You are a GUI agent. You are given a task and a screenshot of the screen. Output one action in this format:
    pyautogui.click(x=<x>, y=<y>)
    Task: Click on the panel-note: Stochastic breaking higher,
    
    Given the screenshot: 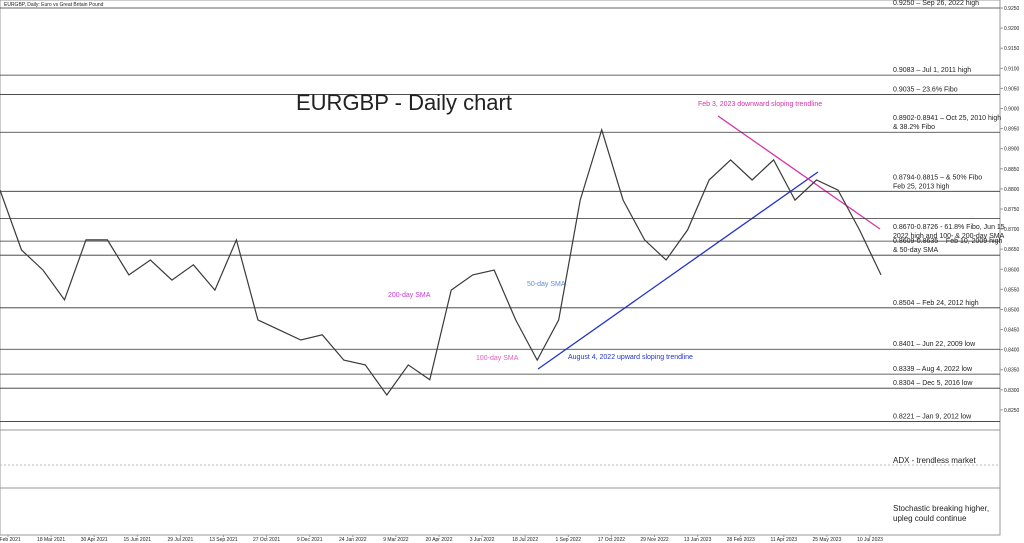 What is the action you would take?
    pyautogui.click(x=941, y=508)
    